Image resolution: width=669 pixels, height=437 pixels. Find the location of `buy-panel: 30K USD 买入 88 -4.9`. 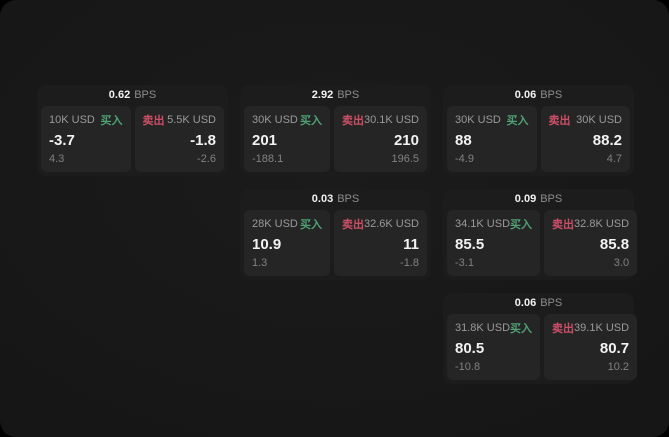

buy-panel: 30K USD 买入 88 -4.9 is located at coordinates (492, 139).